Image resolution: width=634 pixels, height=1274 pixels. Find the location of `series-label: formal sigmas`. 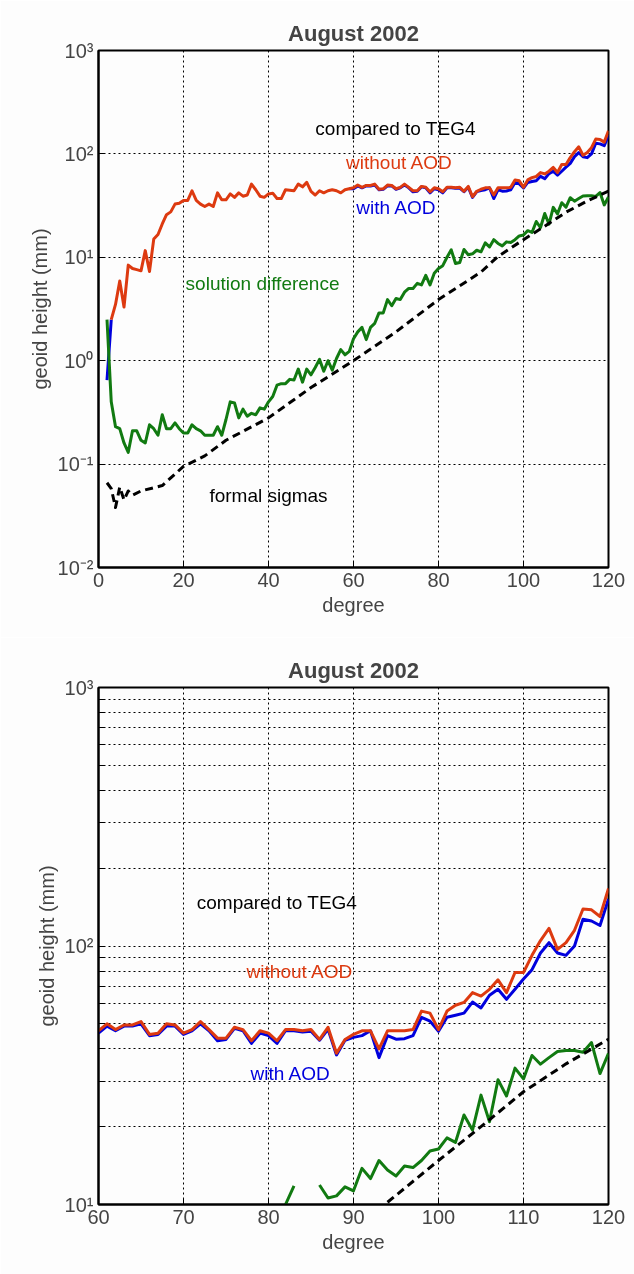

series-label: formal sigmas is located at coordinates (268, 495).